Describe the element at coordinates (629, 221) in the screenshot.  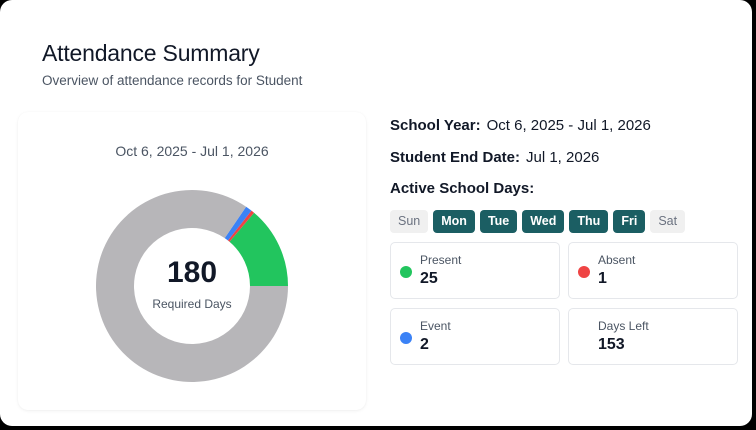
I see `day-chip-fri: Fri` at that location.